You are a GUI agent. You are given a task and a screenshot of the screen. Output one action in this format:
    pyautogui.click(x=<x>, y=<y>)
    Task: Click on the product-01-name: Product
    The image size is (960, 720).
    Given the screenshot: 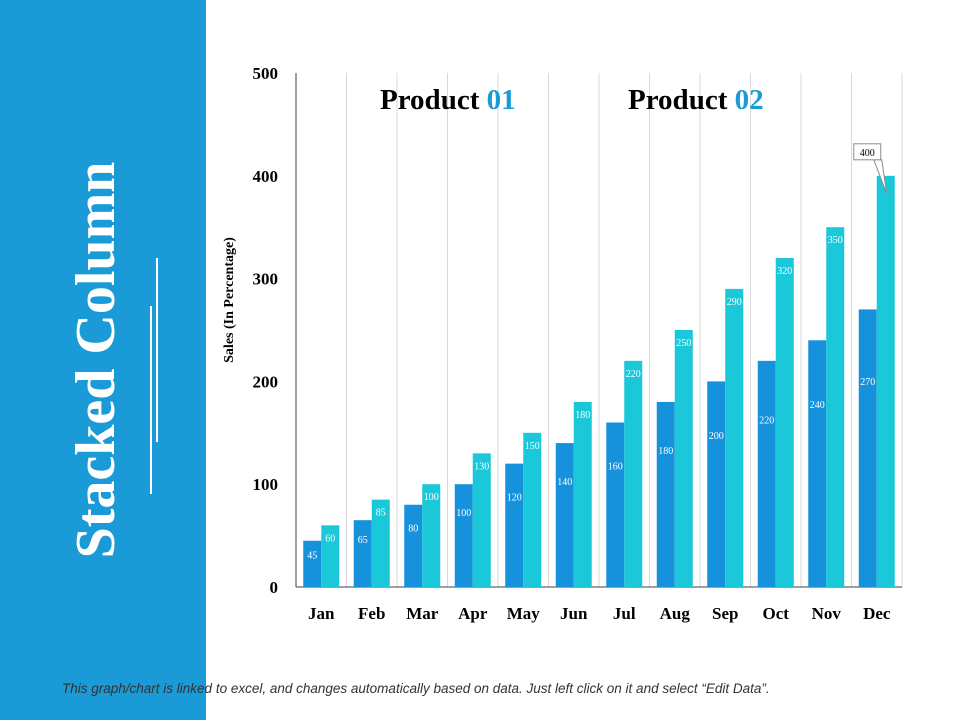 What is the action you would take?
    pyautogui.click(x=430, y=100)
    